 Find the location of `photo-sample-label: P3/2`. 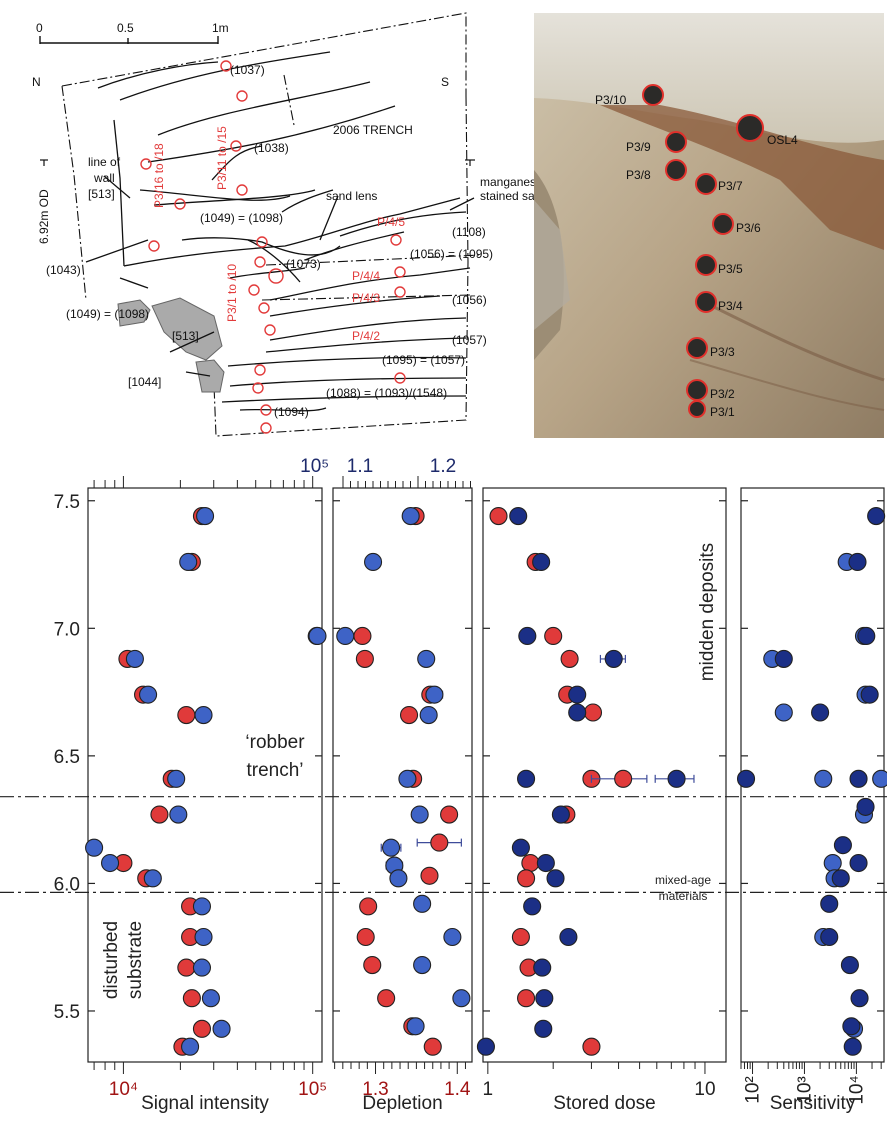

photo-sample-label: P3/2 is located at coordinates (722, 394).